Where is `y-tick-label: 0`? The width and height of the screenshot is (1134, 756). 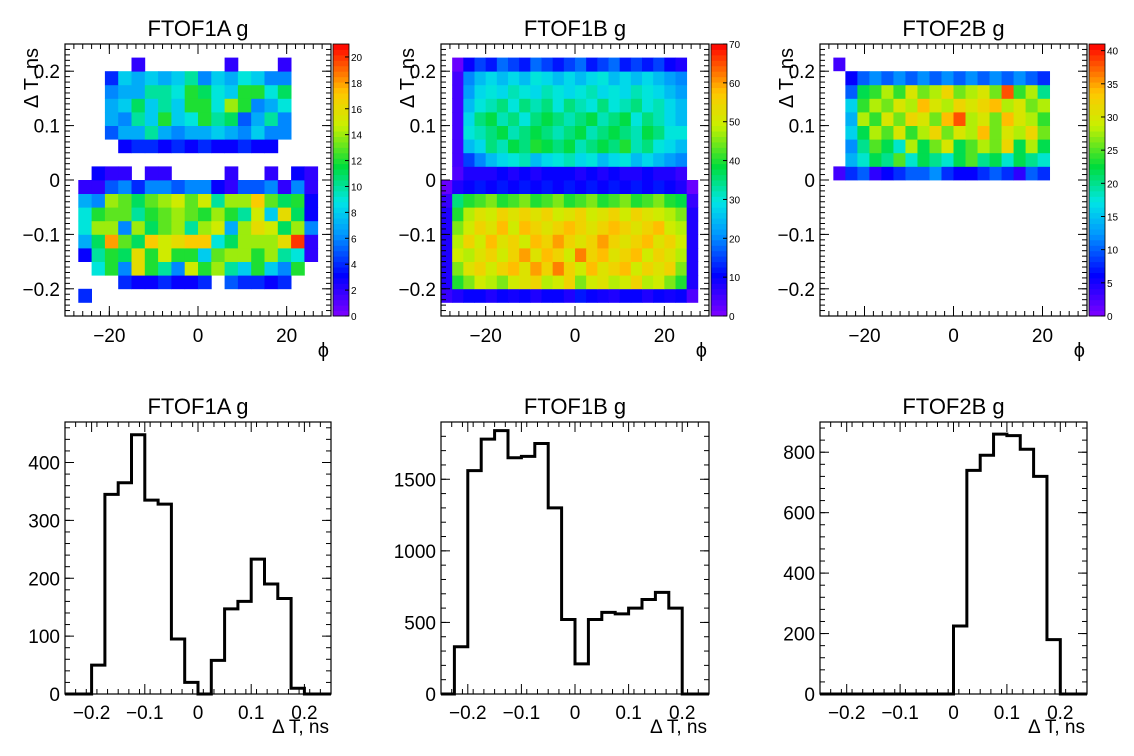
y-tick-label: 0 is located at coordinates (809, 181).